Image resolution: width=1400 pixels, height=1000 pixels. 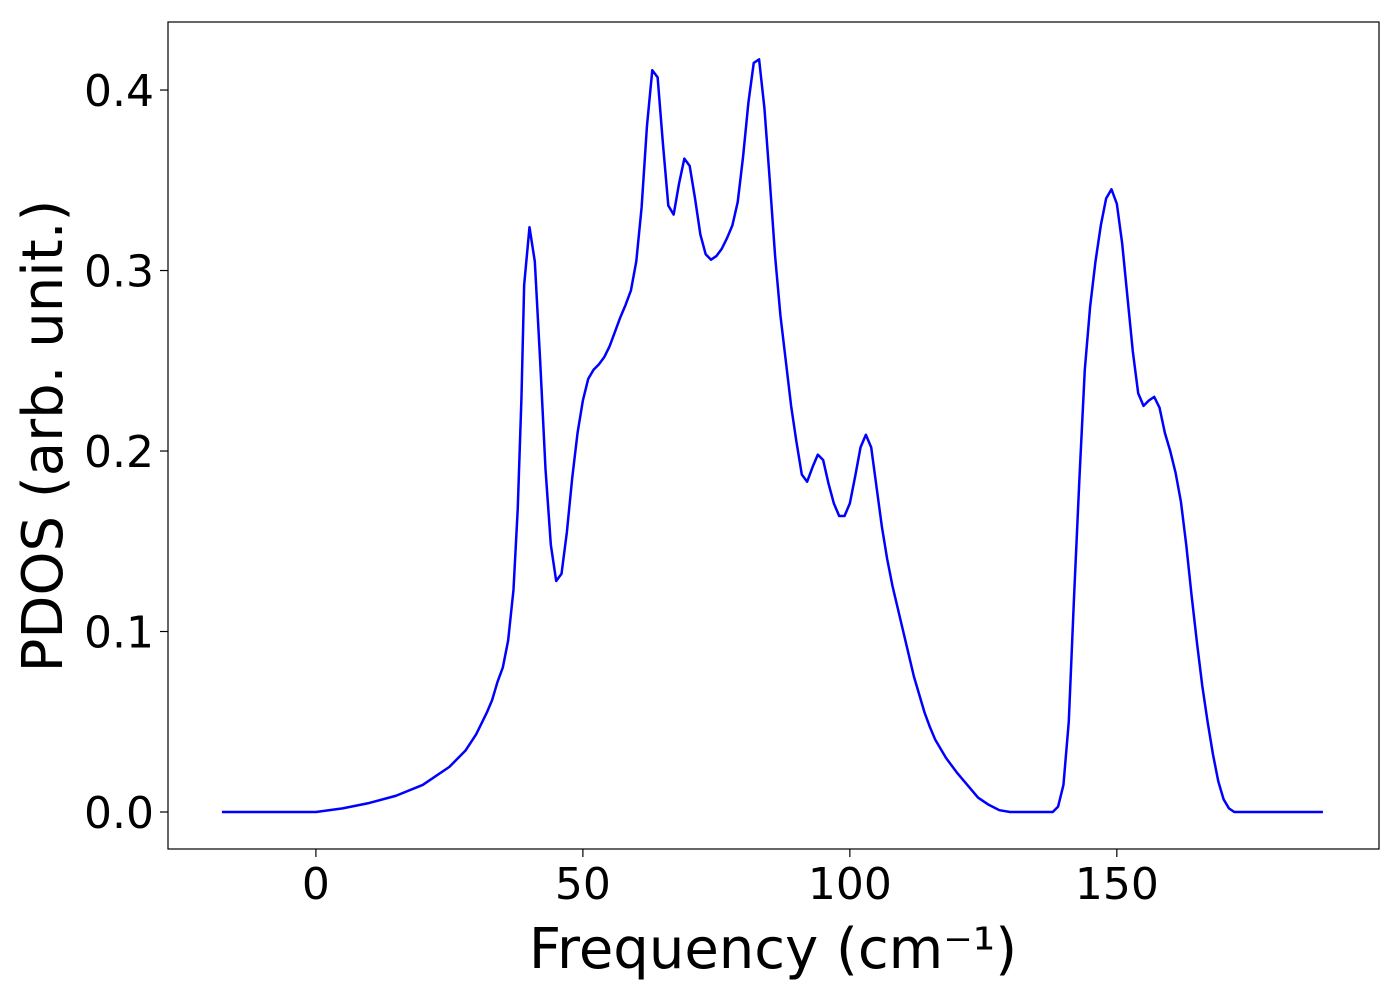 What do you see at coordinates (119, 91) in the screenshot?
I see `y-tick-label: 0.4` at bounding box center [119, 91].